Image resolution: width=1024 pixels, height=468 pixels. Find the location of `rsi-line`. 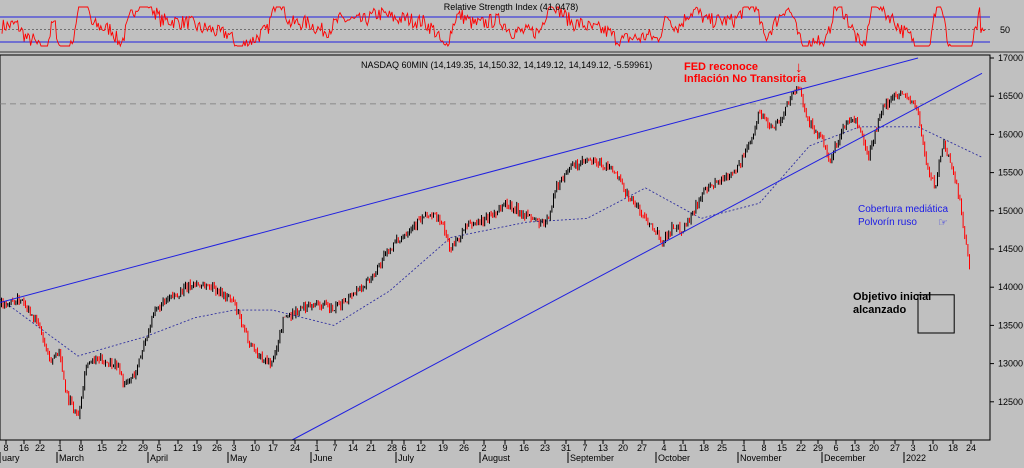

rsi-line is located at coordinates (493, 26).